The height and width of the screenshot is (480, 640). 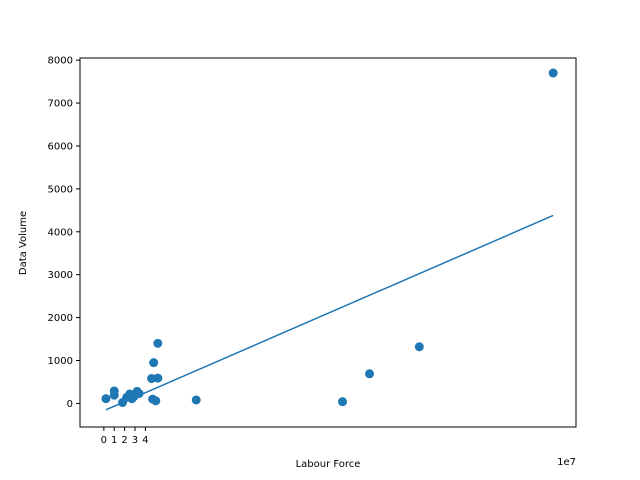 What do you see at coordinates (328, 464) in the screenshot?
I see `x-axis-label: Labour Force` at bounding box center [328, 464].